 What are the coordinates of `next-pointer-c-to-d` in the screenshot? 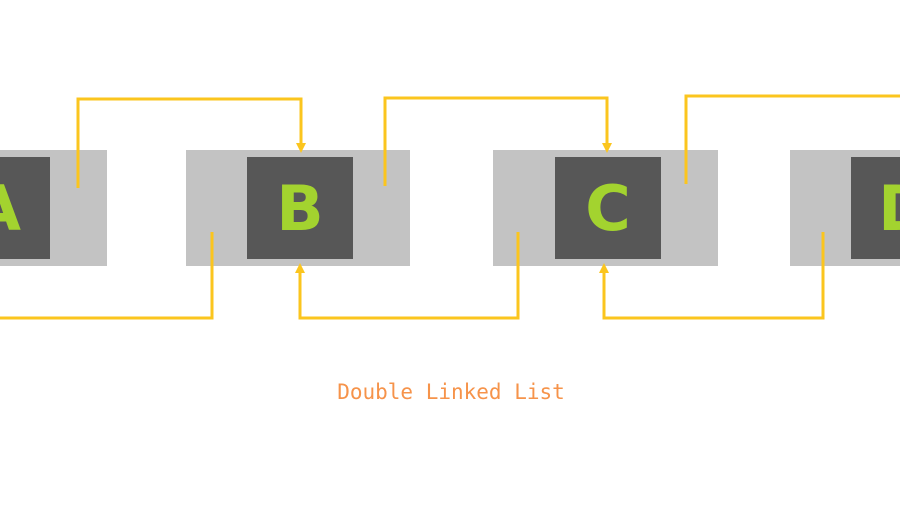 It's located at (792, 139).